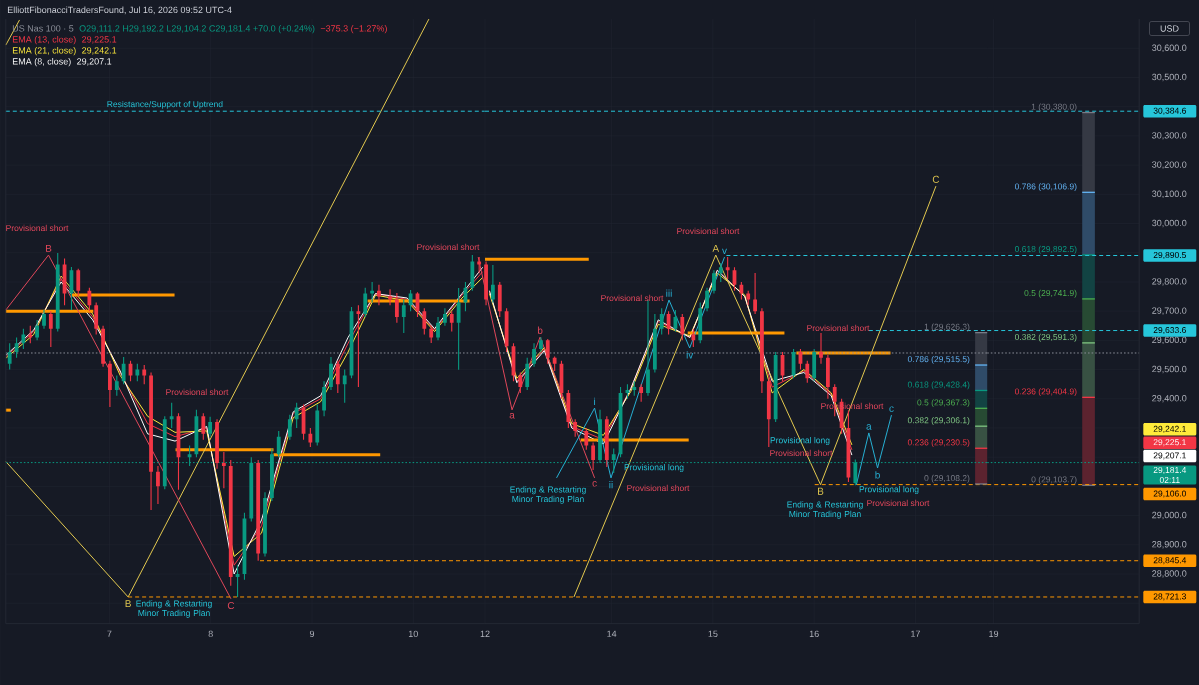 The height and width of the screenshot is (685, 1199). I want to click on y-tick-label: 30,100.0, so click(1169, 194).